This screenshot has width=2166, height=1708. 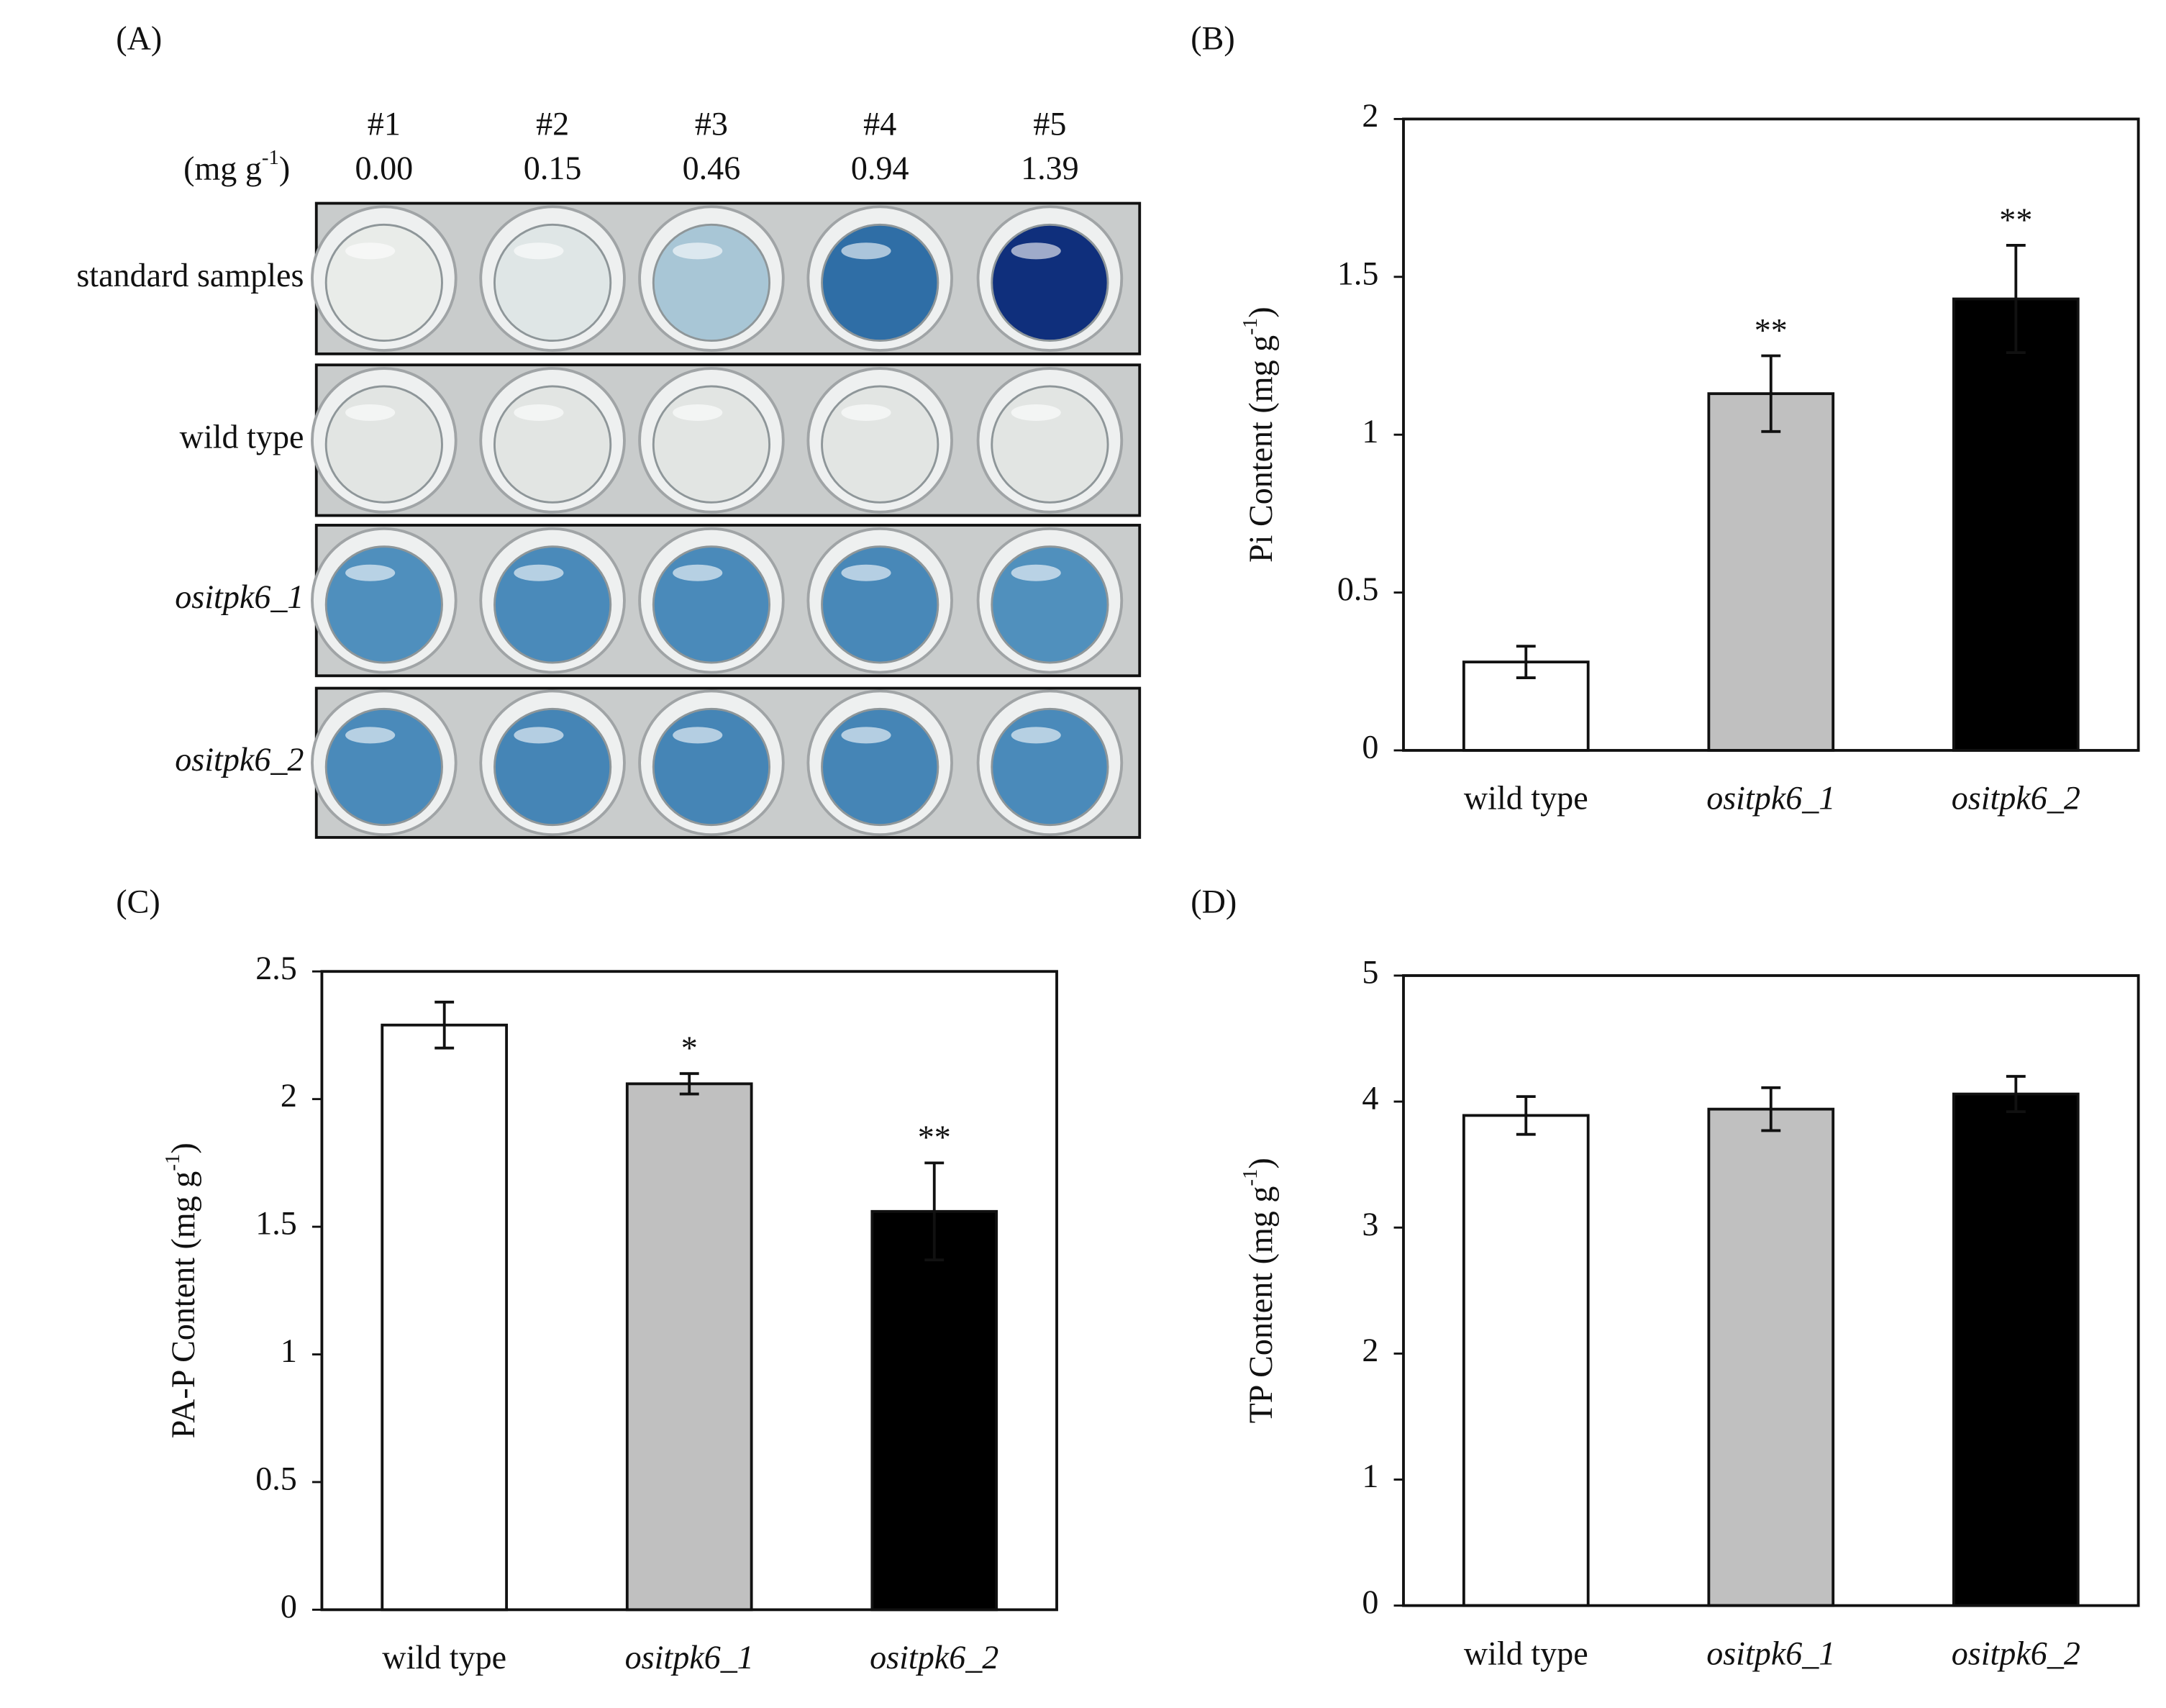 I want to click on y-tick-label: 0.5, so click(x=276, y=1479).